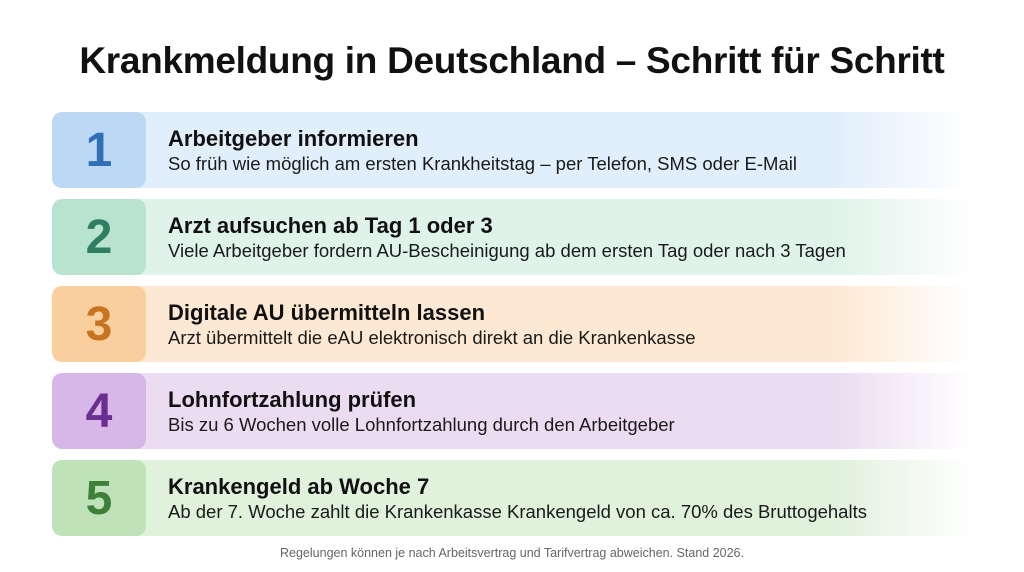 This screenshot has width=1024, height=572. I want to click on step-title: Digitale AU übermitteln lassen, so click(327, 312).